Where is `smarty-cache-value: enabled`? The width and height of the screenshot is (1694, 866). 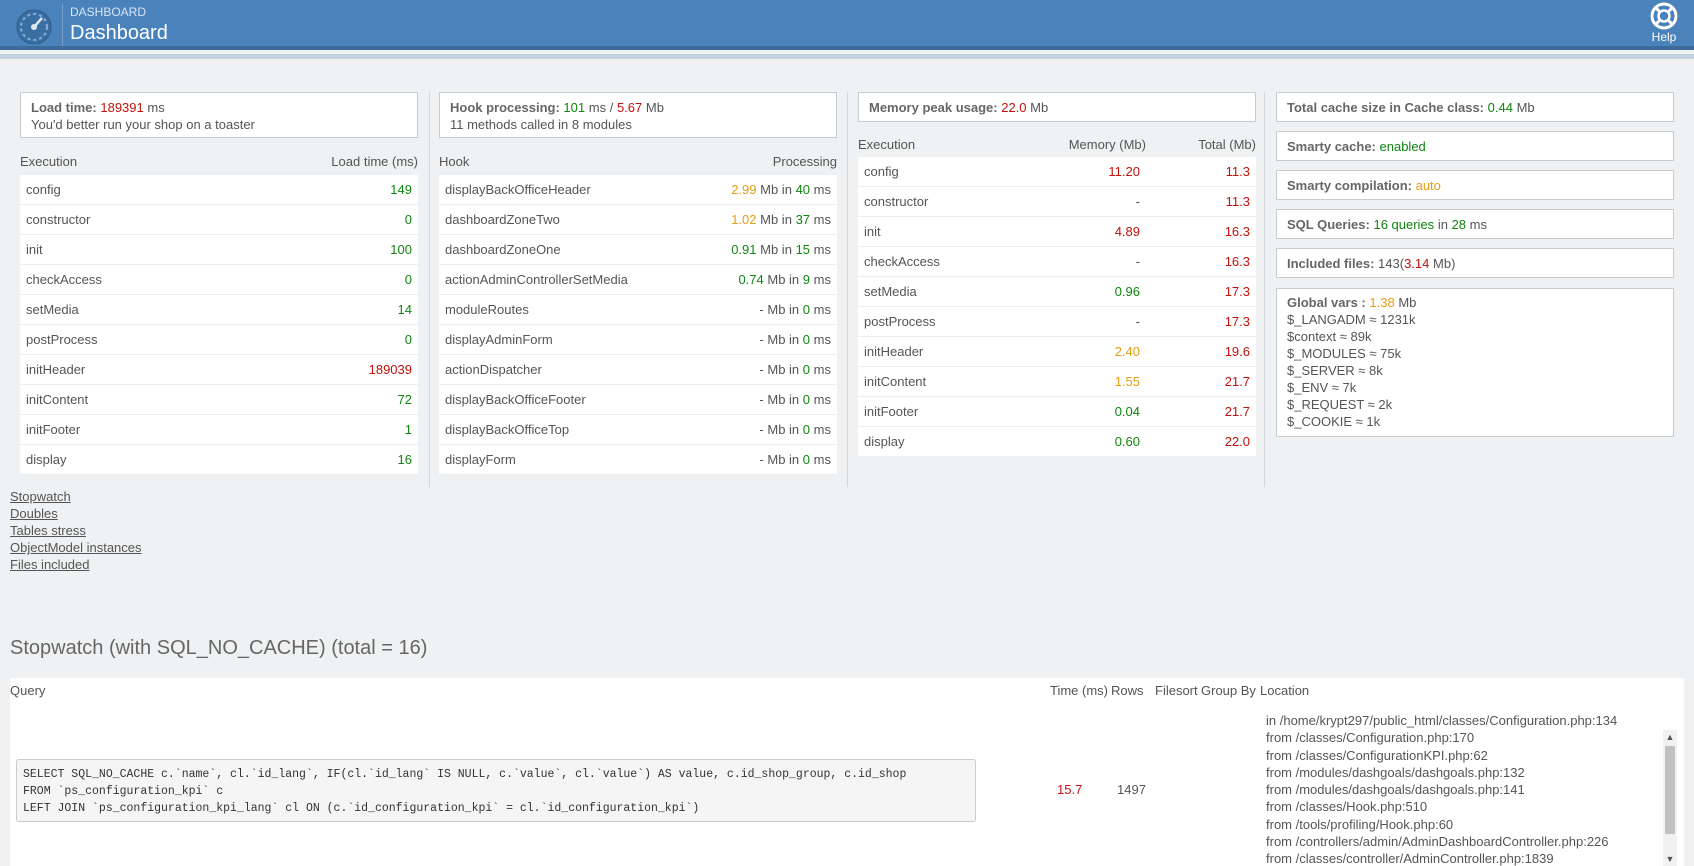 smarty-cache-value: enabled is located at coordinates (1402, 146).